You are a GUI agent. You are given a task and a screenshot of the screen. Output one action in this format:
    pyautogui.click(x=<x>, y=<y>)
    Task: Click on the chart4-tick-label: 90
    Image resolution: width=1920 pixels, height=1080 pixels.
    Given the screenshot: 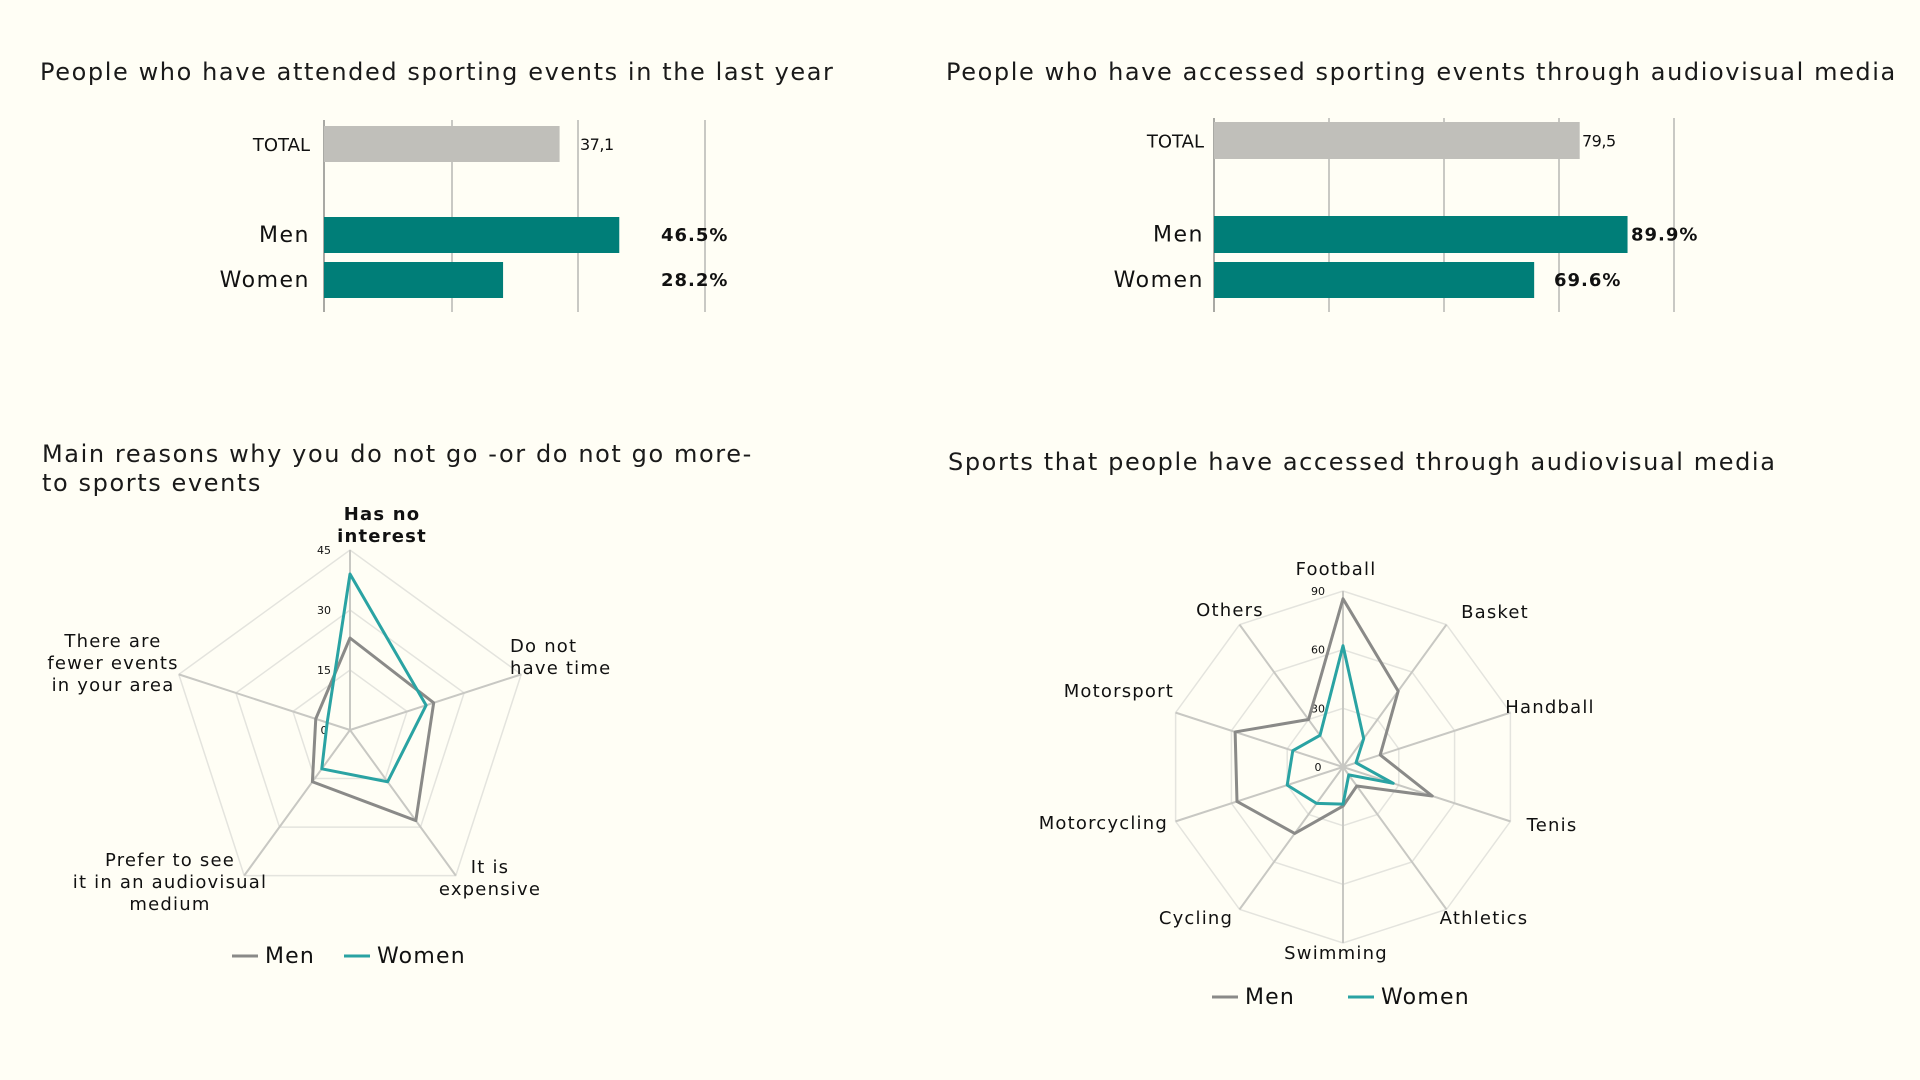 What is the action you would take?
    pyautogui.click(x=1318, y=591)
    